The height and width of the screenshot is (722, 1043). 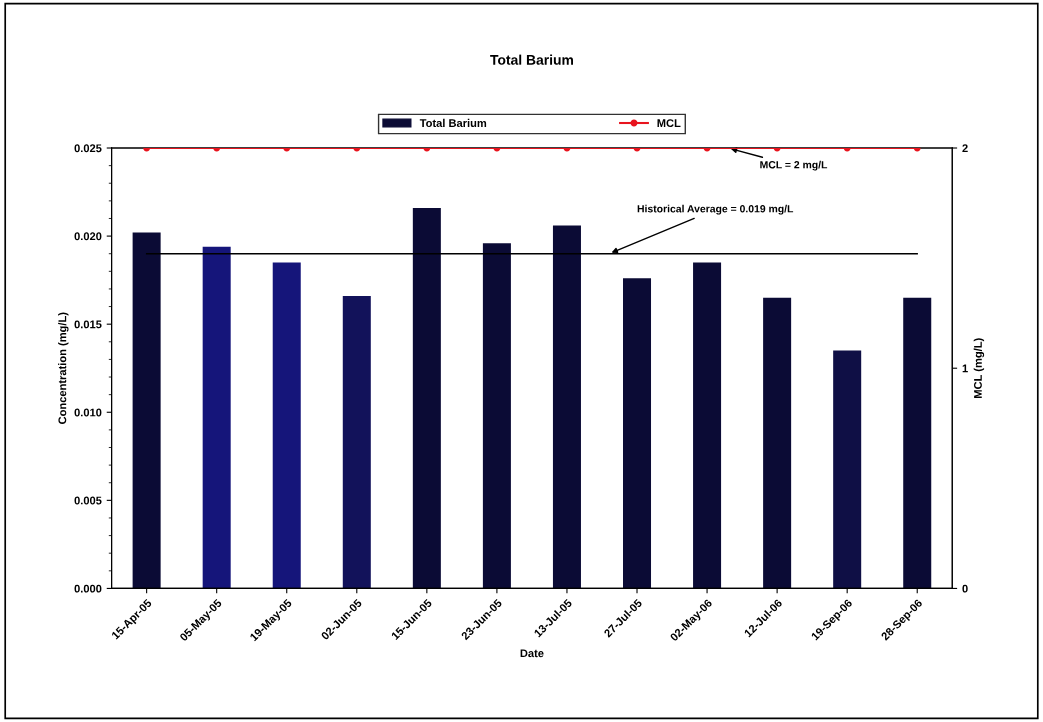 I want to click on chart-title: Total Barium, so click(x=531, y=59).